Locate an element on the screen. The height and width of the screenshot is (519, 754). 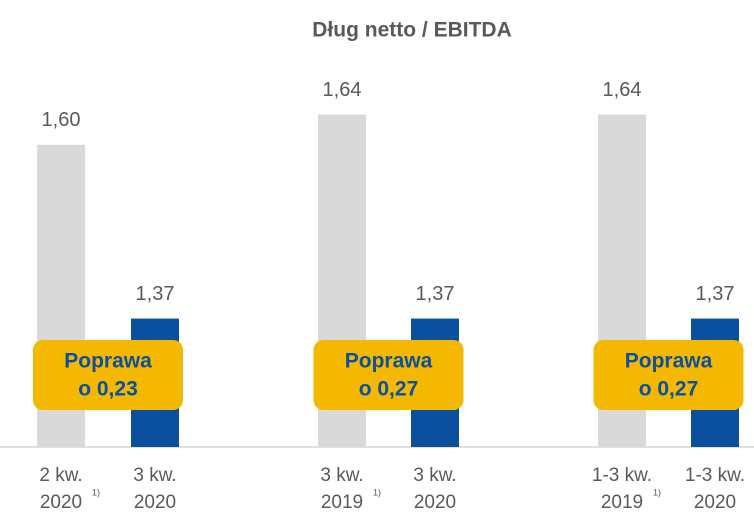
x-tick-label: 2 kw. is located at coordinates (60, 475).